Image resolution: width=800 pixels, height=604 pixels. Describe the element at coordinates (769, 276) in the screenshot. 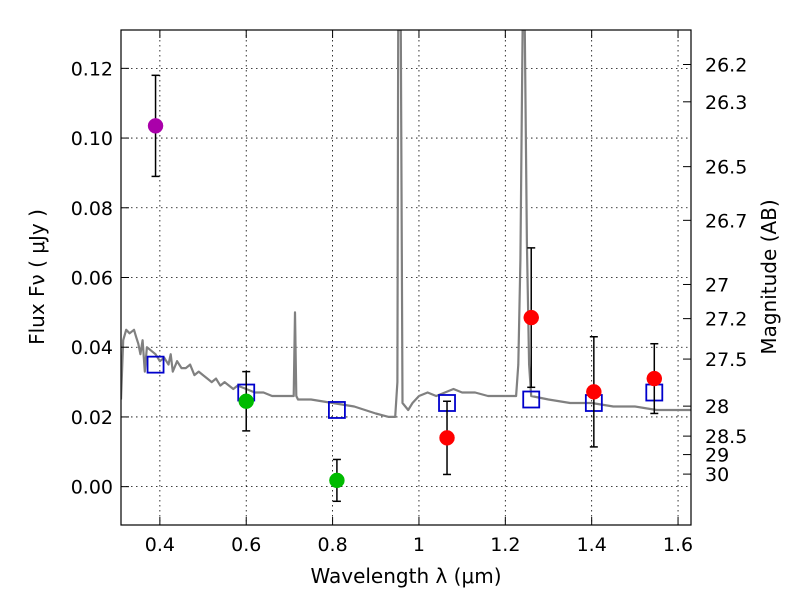

I see `magnitude-axis-label: Magnitude (AB)` at that location.